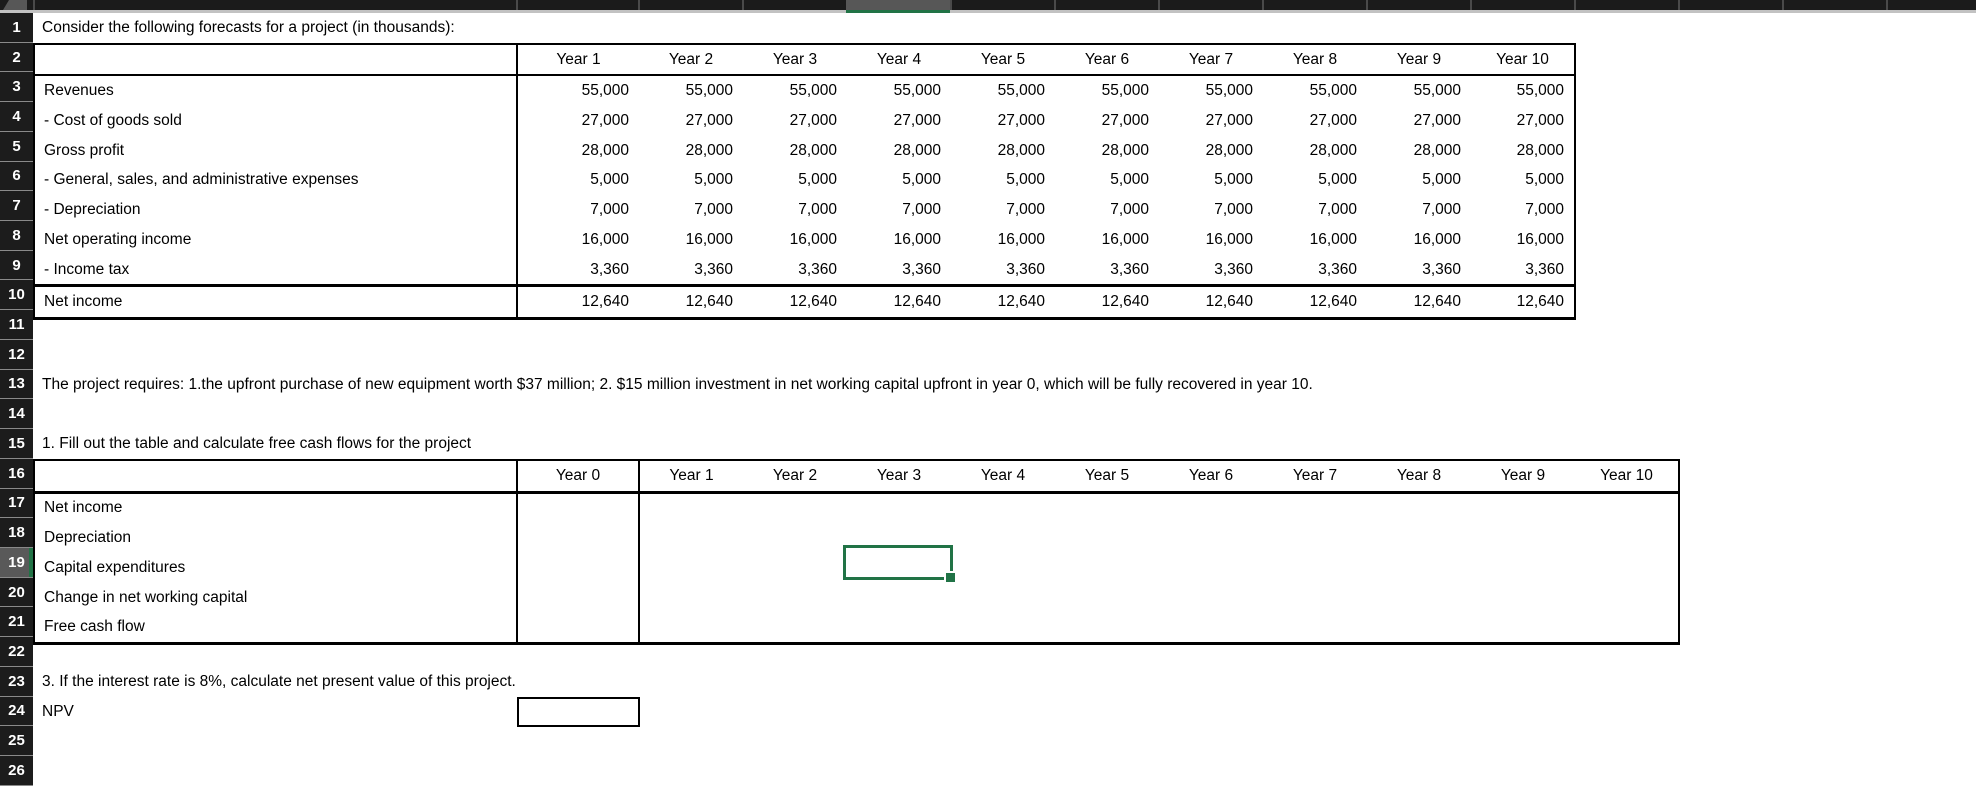 The height and width of the screenshot is (786, 1976). What do you see at coordinates (1627, 476) in the screenshot?
I see `year-header-cell: Year 10` at bounding box center [1627, 476].